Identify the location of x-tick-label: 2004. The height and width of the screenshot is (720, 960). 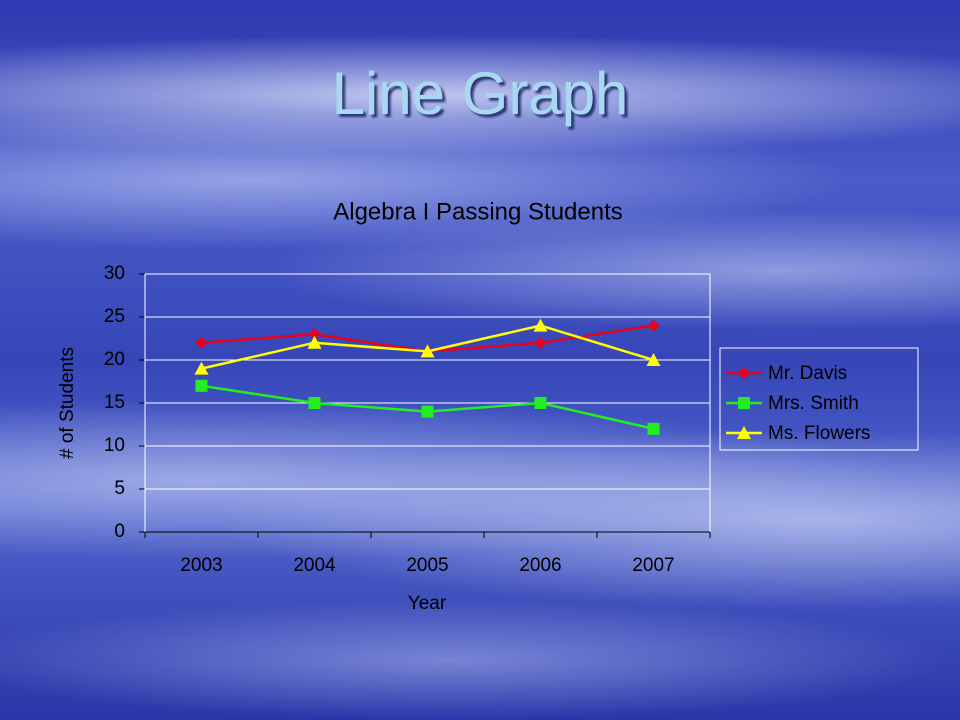
(314, 565).